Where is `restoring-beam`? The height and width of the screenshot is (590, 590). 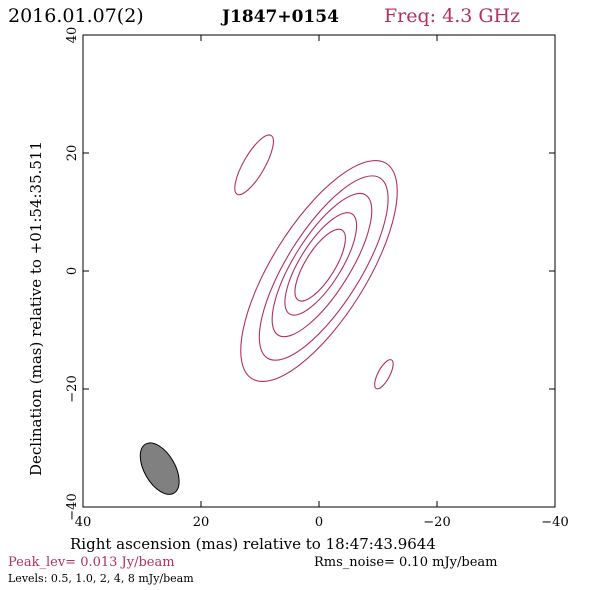
restoring-beam is located at coordinates (159, 468).